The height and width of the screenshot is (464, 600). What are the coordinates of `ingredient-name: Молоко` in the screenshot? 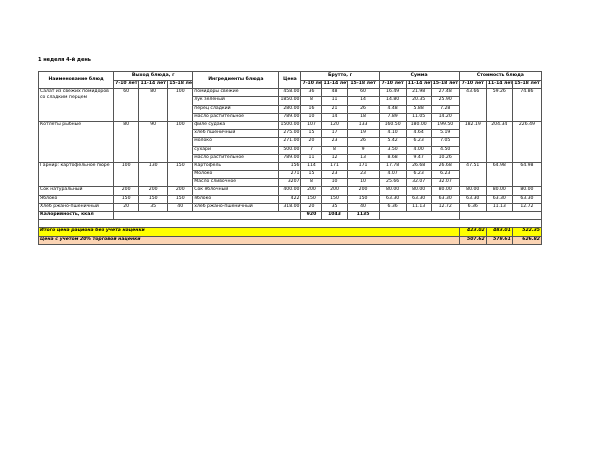 It's located at (236, 175).